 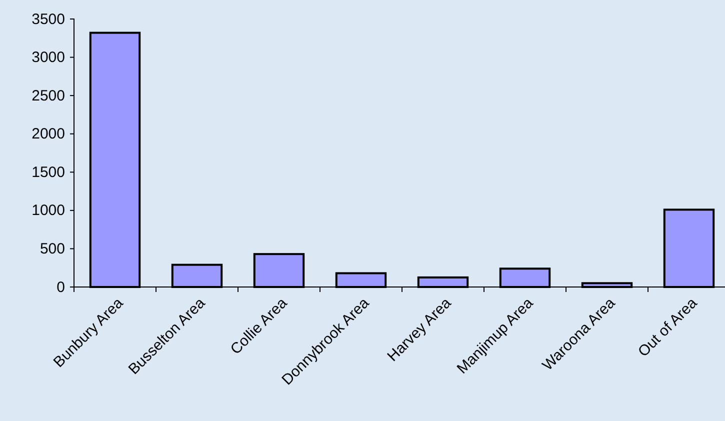 I want to click on y-tick-label: 3500, so click(x=48, y=19).